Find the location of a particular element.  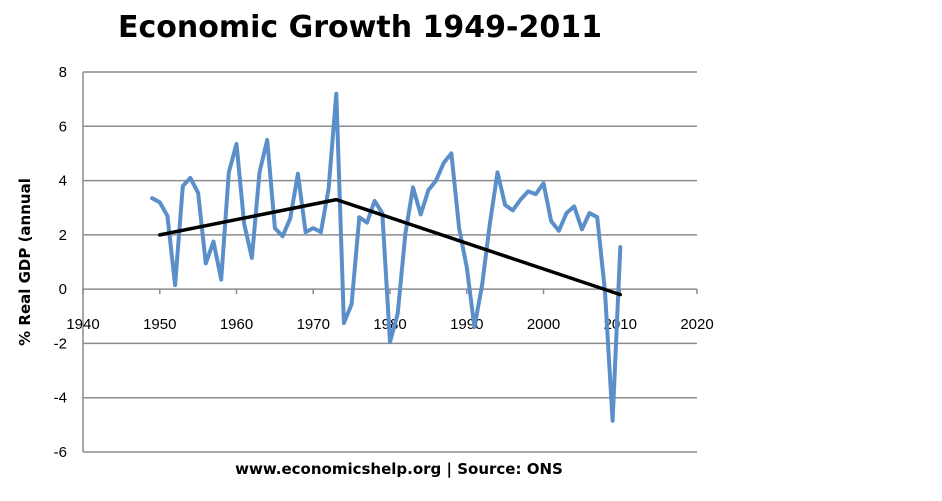

x-tick-label: 1990 is located at coordinates (466, 324).